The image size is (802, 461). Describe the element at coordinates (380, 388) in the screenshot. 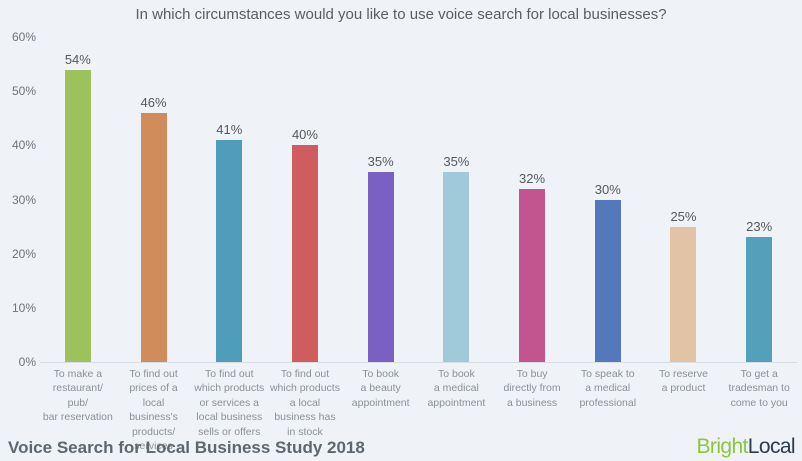

I see `category-label: To book a beauty appointment` at that location.